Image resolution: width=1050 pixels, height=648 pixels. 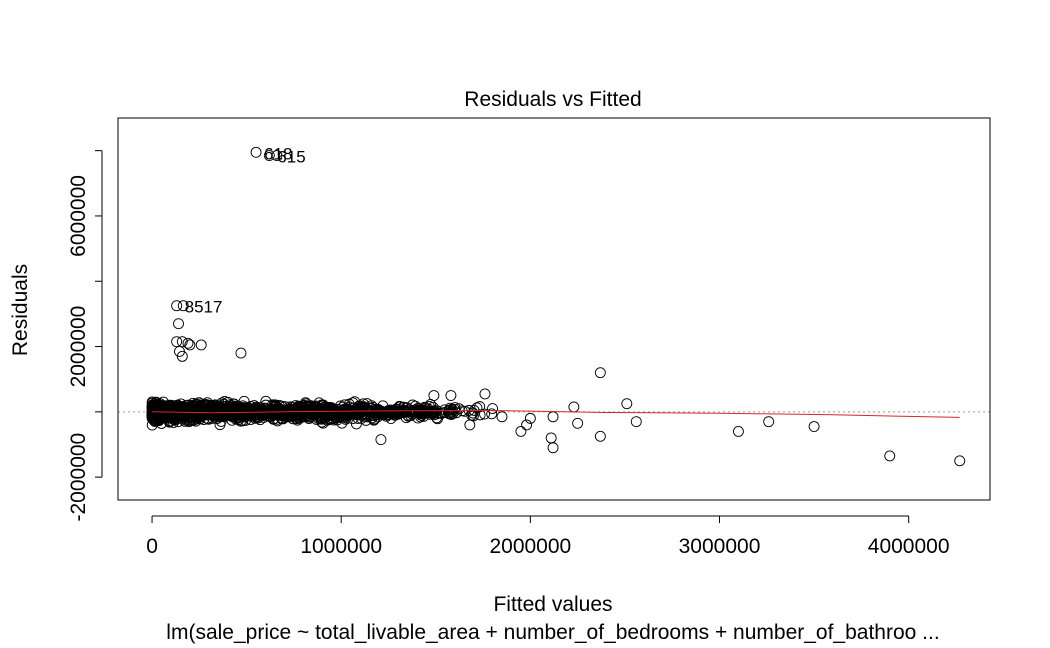 I want to click on x-tick-label: 4000000, so click(x=909, y=546).